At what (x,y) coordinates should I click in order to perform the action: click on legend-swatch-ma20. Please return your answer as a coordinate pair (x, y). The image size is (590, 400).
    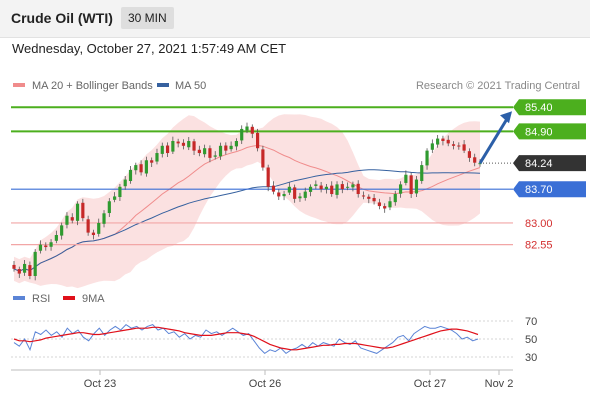
    Looking at the image, I should click on (19, 85).